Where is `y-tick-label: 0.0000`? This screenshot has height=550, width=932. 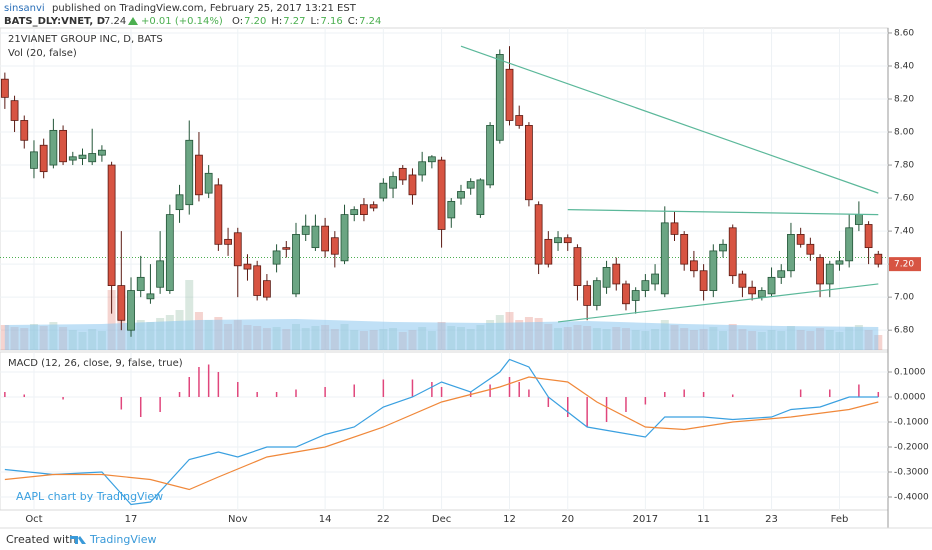 y-tick-label: 0.0000 is located at coordinates (910, 398).